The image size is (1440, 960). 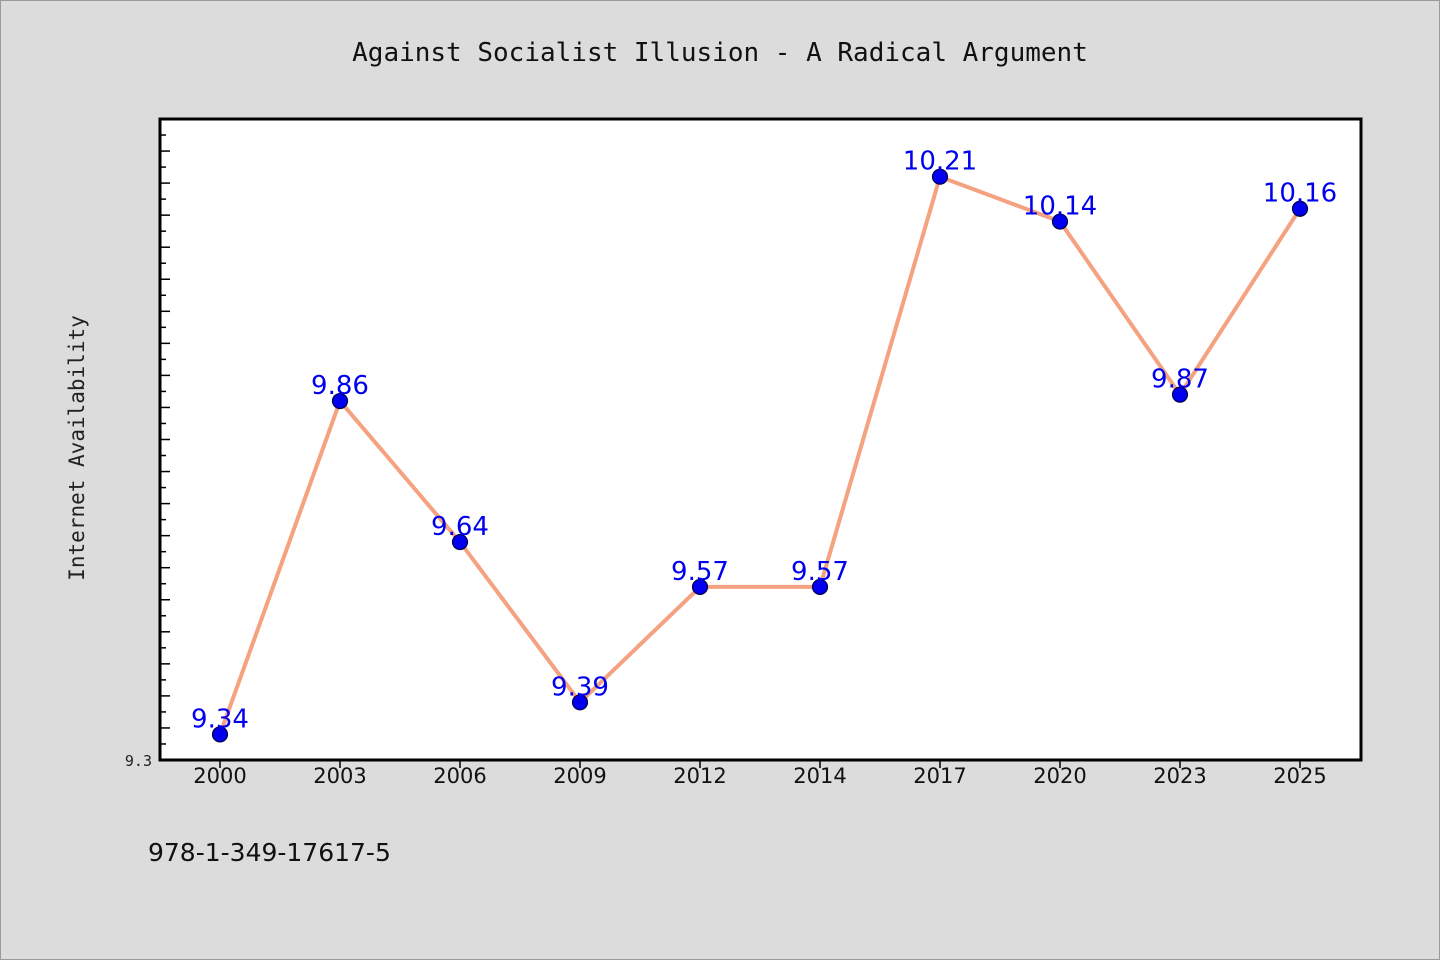 I want to click on x-axis: 2000 2003 2006 2009 2012 2014 2017 2020 2023 2025, so click(x=760, y=774).